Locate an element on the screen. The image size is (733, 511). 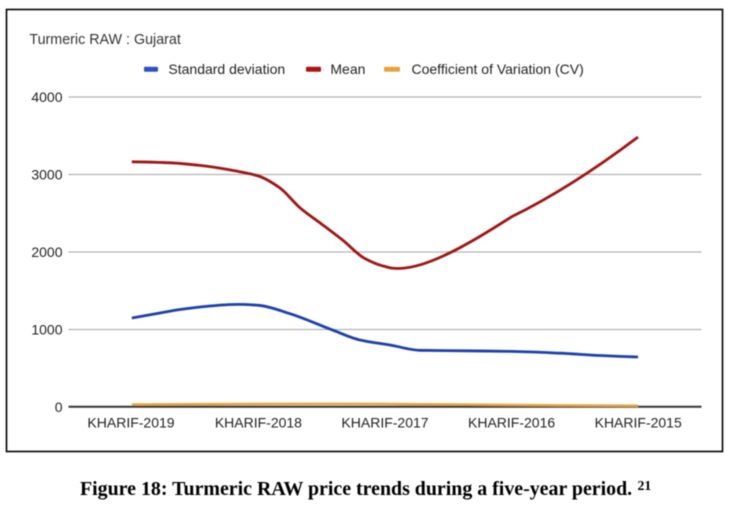
svg-text: Mean is located at coordinates (347, 69).